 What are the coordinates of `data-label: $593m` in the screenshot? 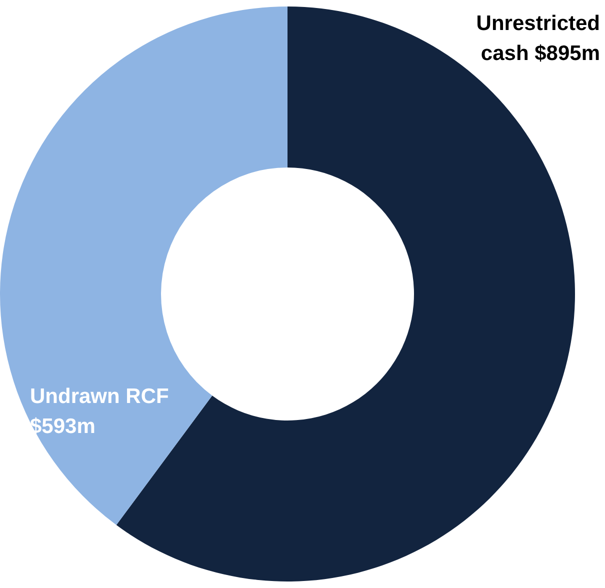 It's located at (63, 426).